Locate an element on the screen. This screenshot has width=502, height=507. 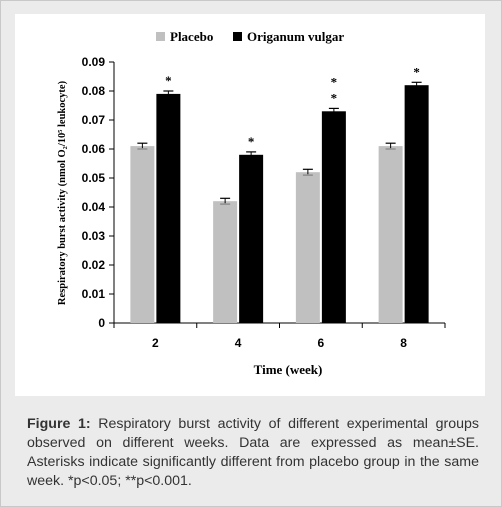
x-tick-label: 2 is located at coordinates (155, 343).